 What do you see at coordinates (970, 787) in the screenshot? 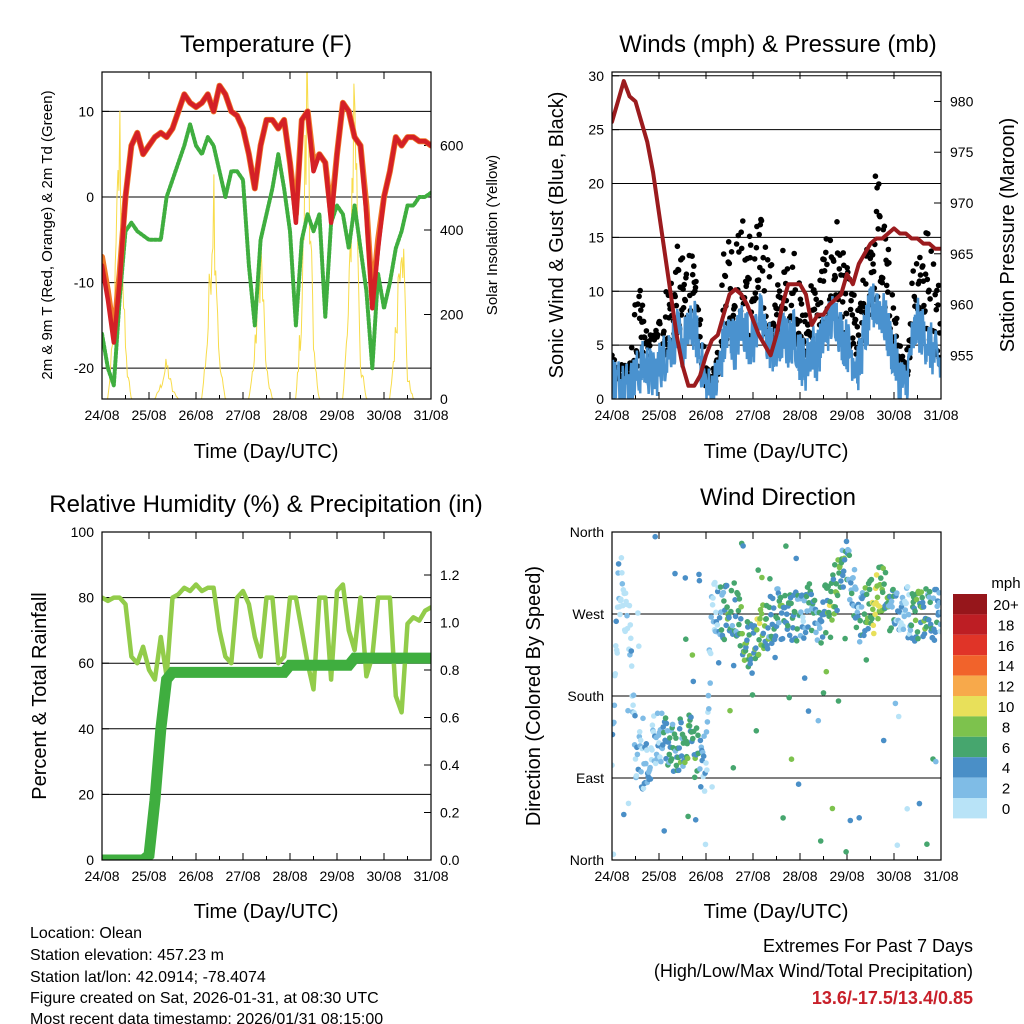
I see `legend-swatch` at bounding box center [970, 787].